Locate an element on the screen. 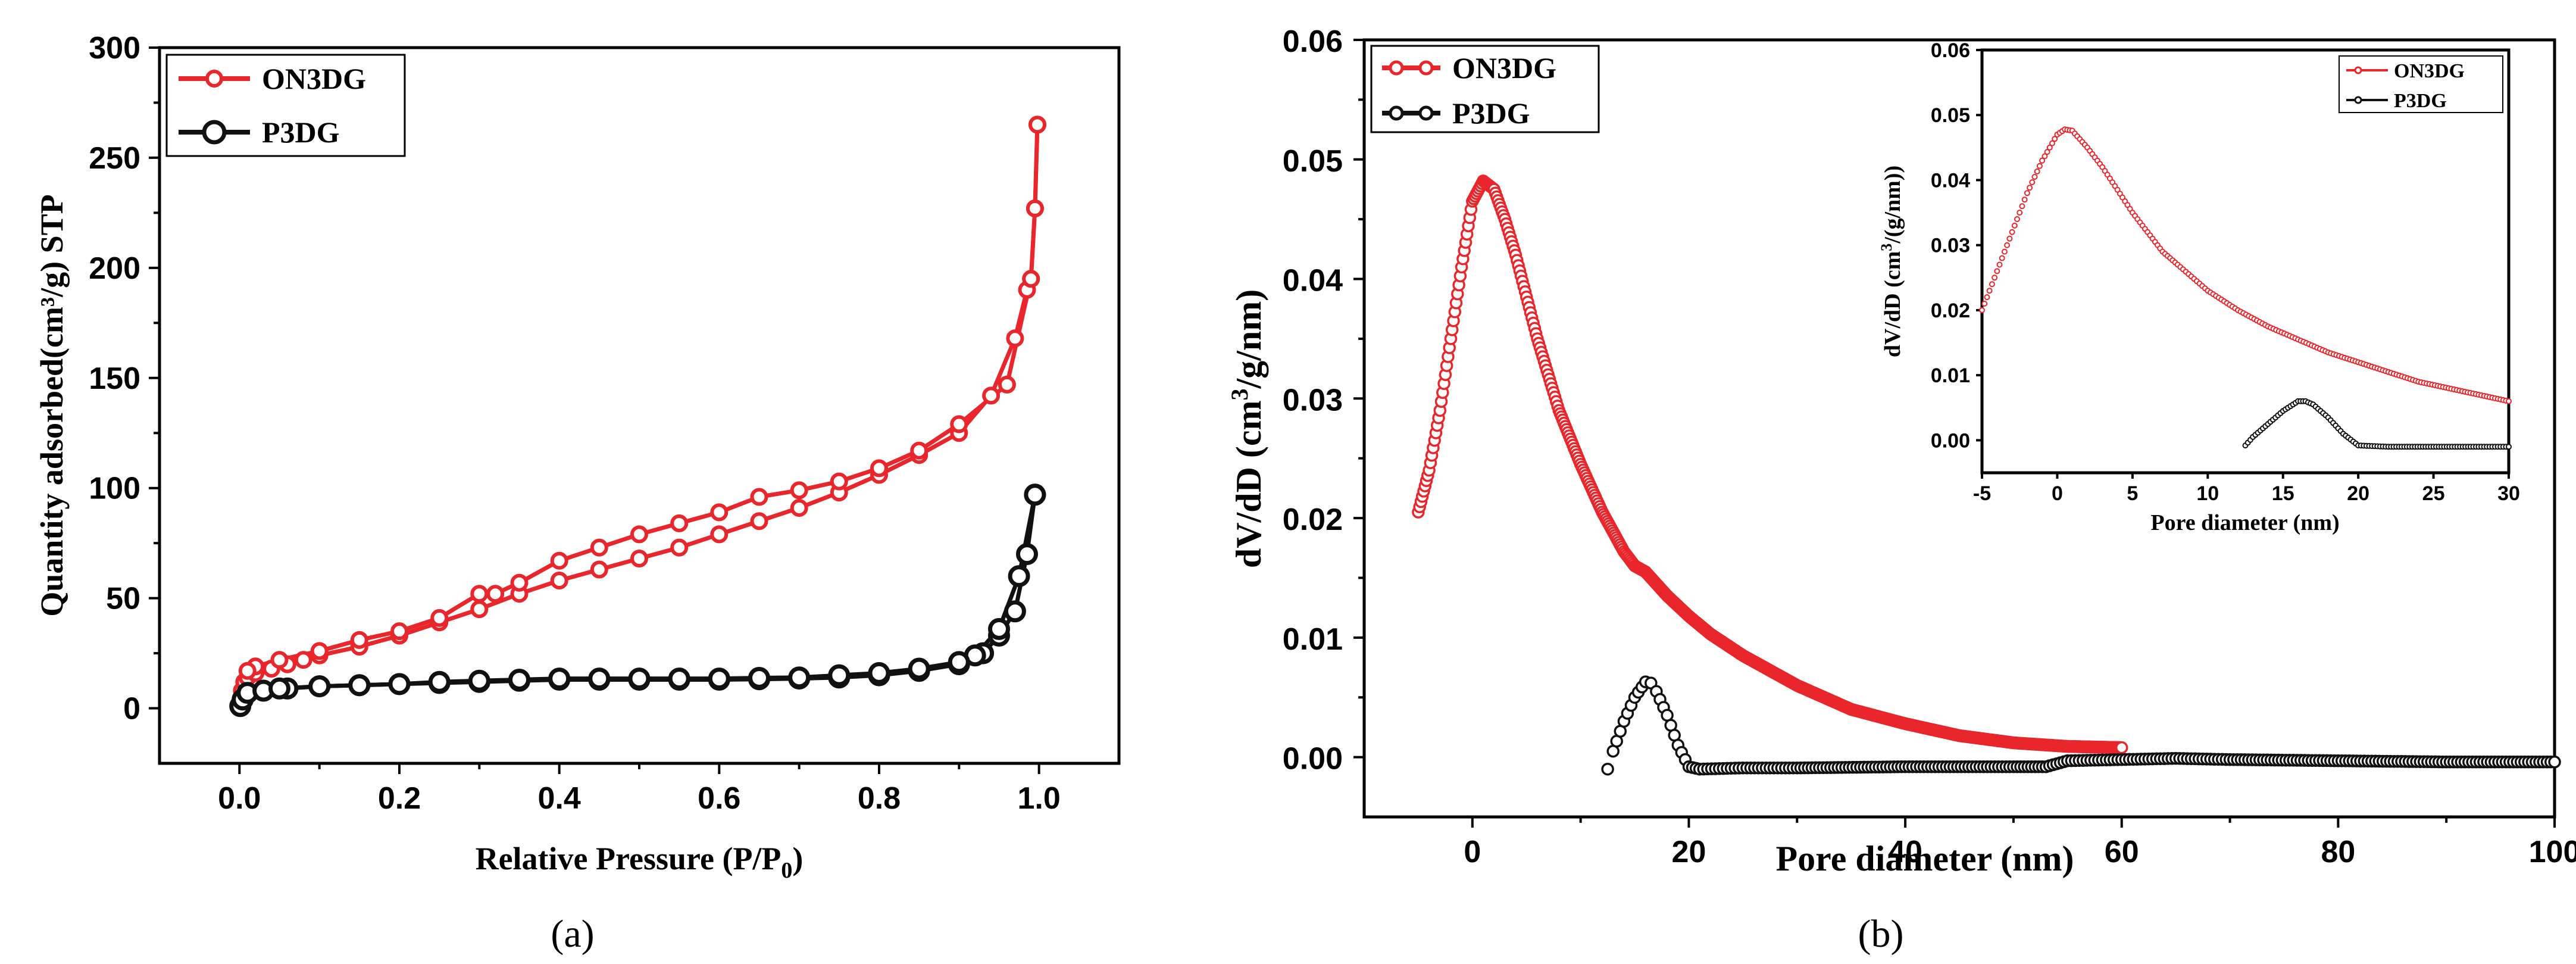  legend-inset-box is located at coordinates (2421, 84).